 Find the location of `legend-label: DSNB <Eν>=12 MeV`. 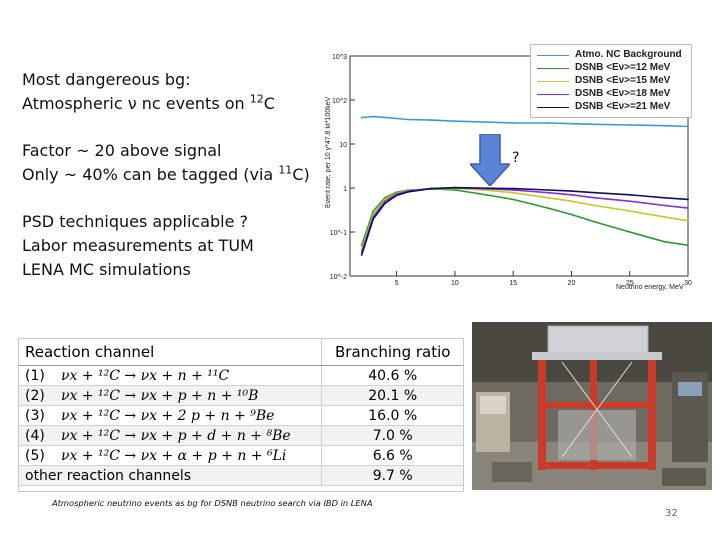

legend-label: DSNB <Eν>=12 MeV is located at coordinates (623, 67).